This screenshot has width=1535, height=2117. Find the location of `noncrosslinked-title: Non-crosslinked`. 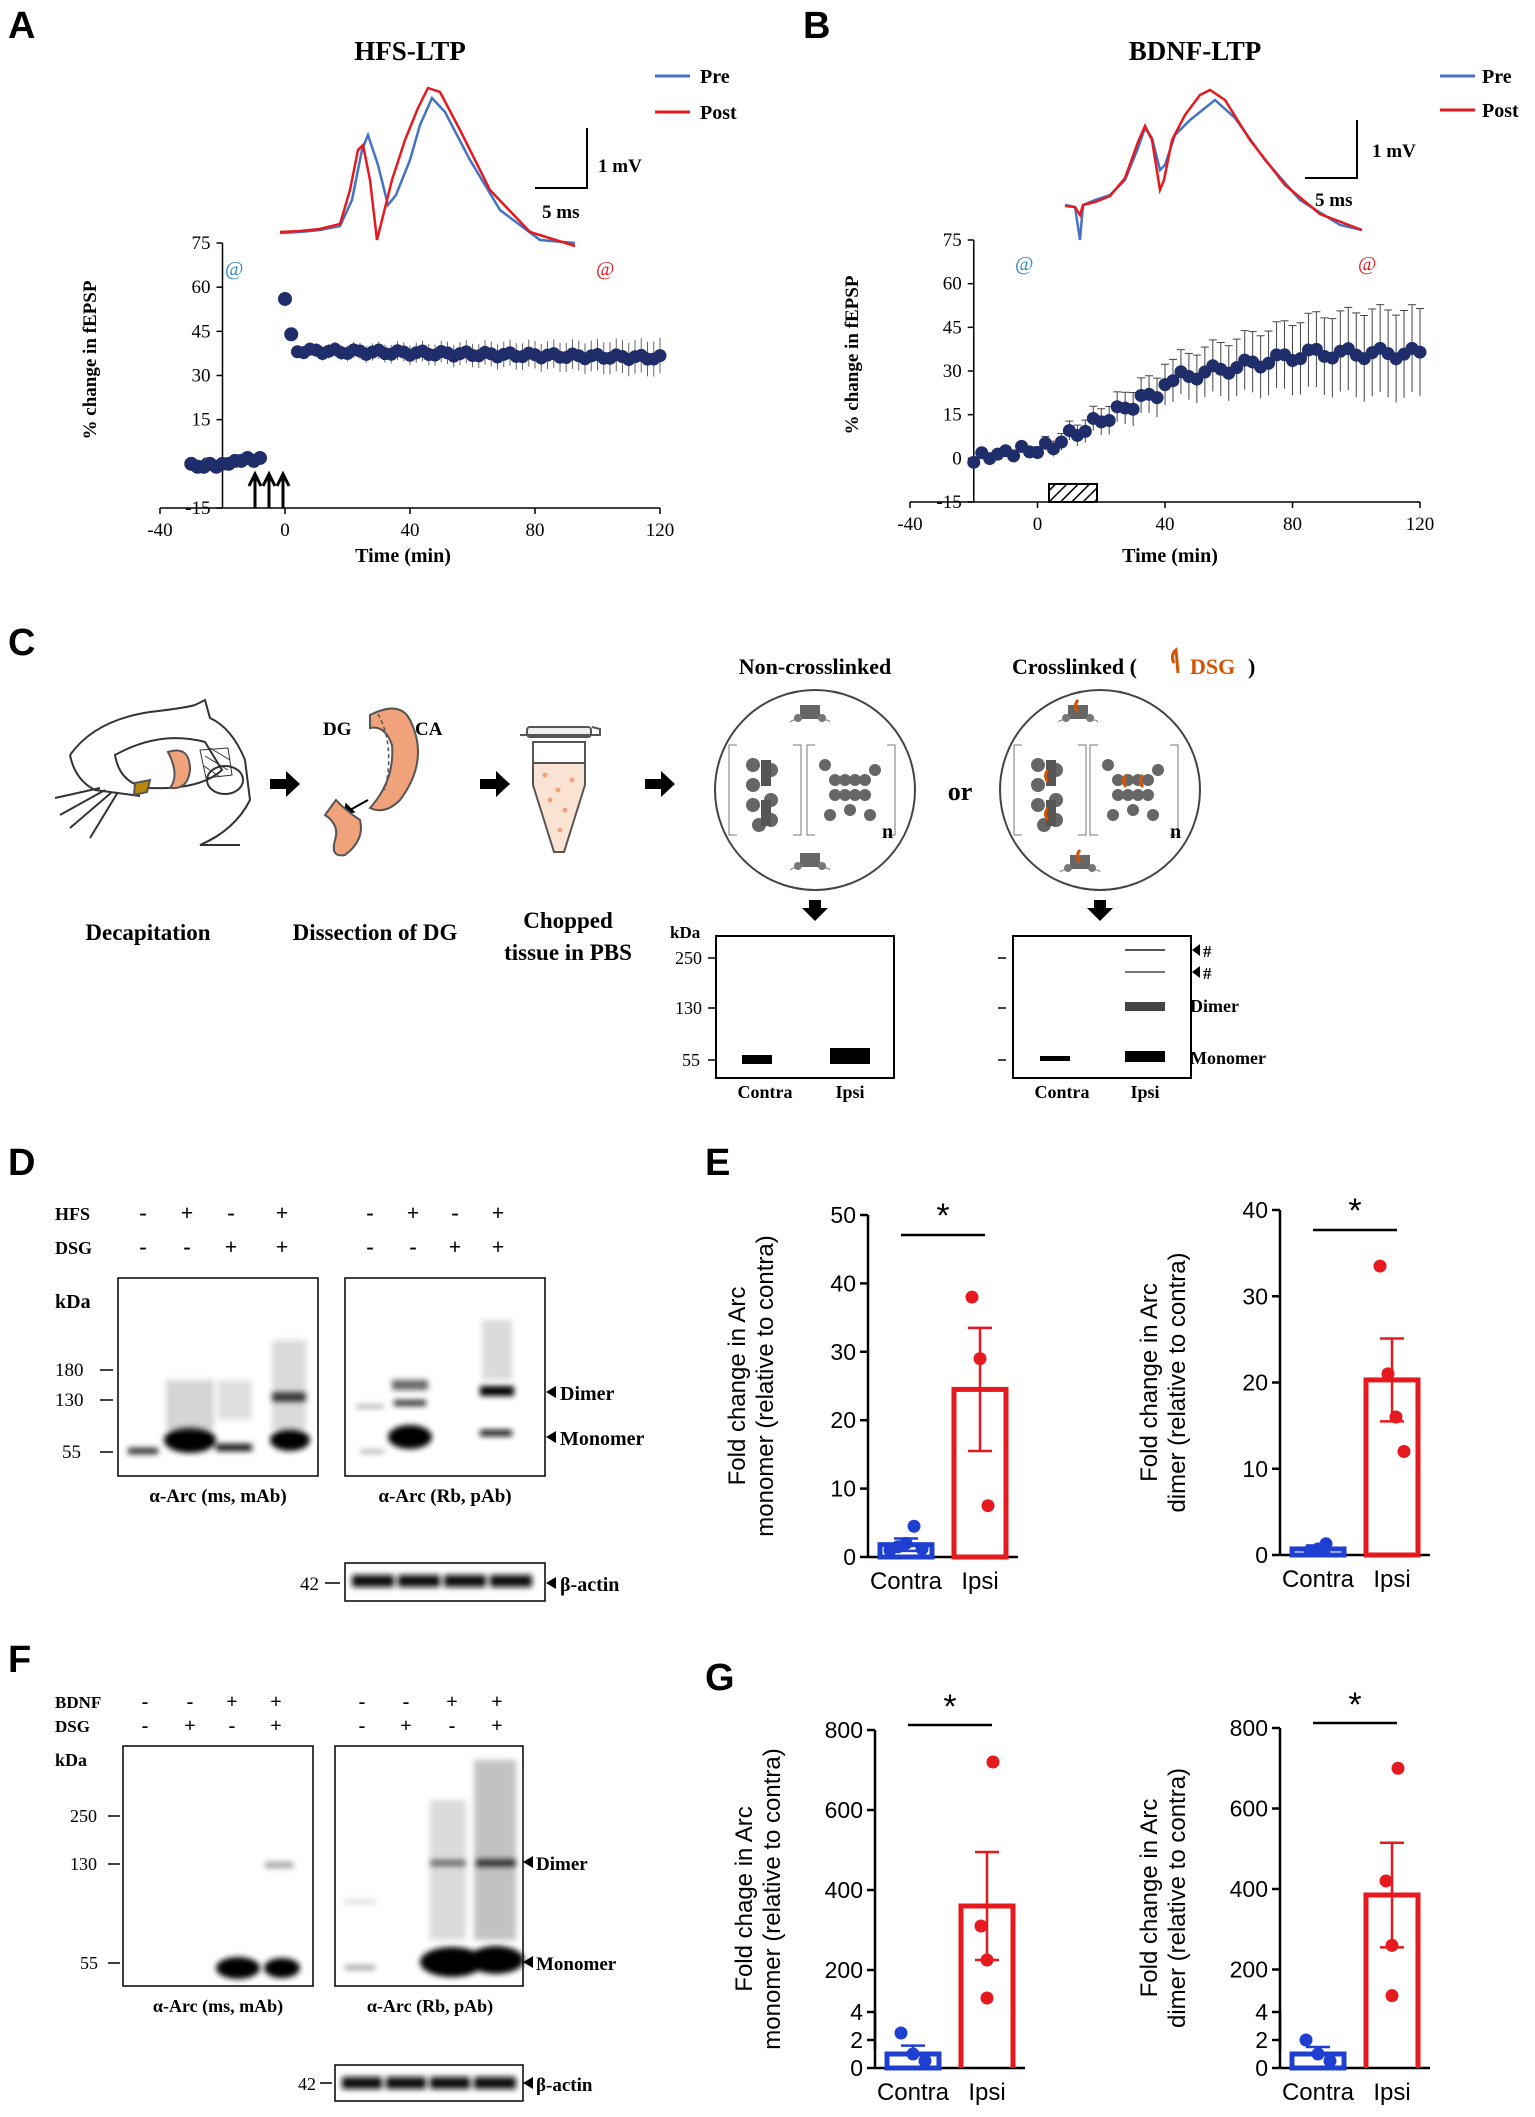

noncrosslinked-title: Non-crosslinked is located at coordinates (815, 666).